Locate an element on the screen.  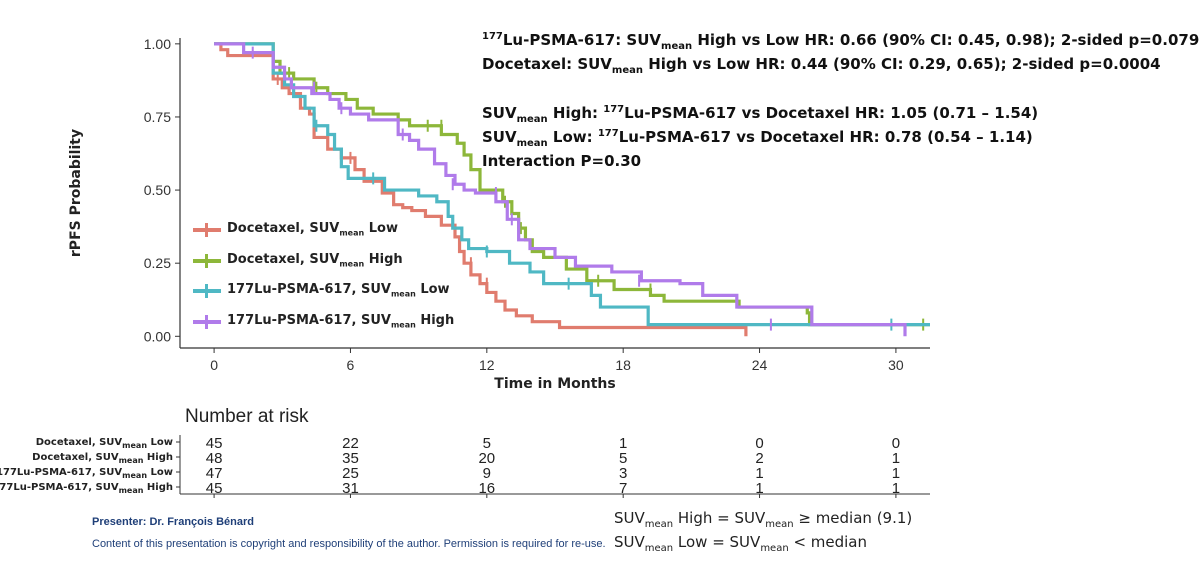
risk-row-label-docetaxel-low: Docetaxel, SUVmean Low is located at coordinates (104, 443).